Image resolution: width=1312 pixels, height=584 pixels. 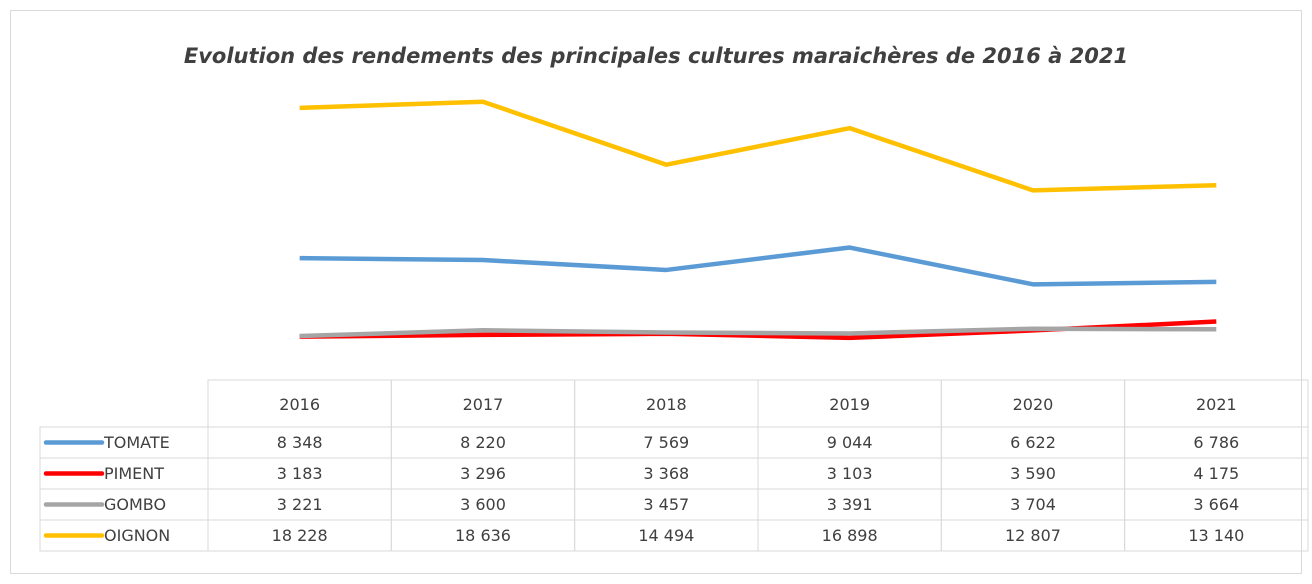 I want to click on data-label: 3 368, so click(x=666, y=473).